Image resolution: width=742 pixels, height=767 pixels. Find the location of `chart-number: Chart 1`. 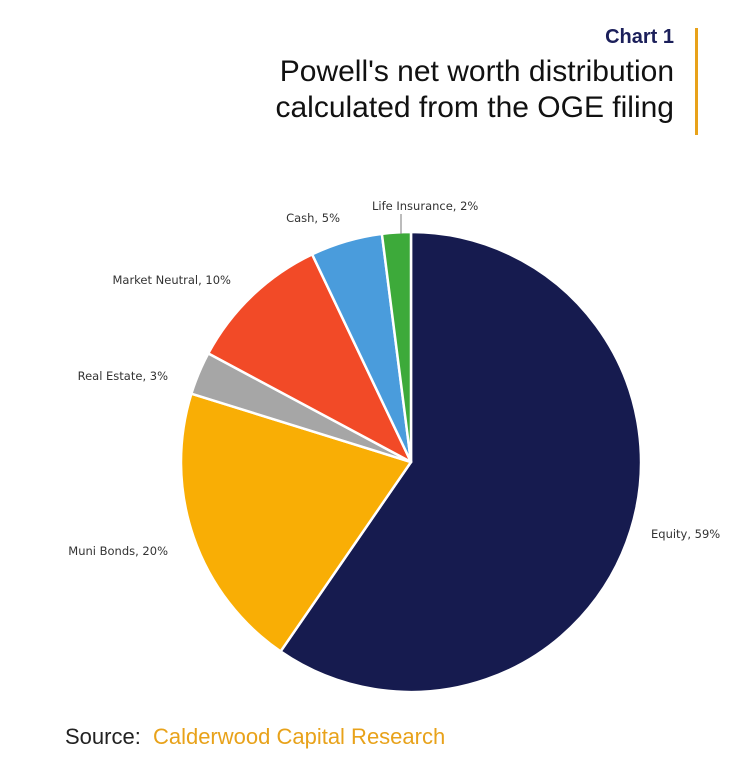

chart-number: Chart 1 is located at coordinates (639, 37).